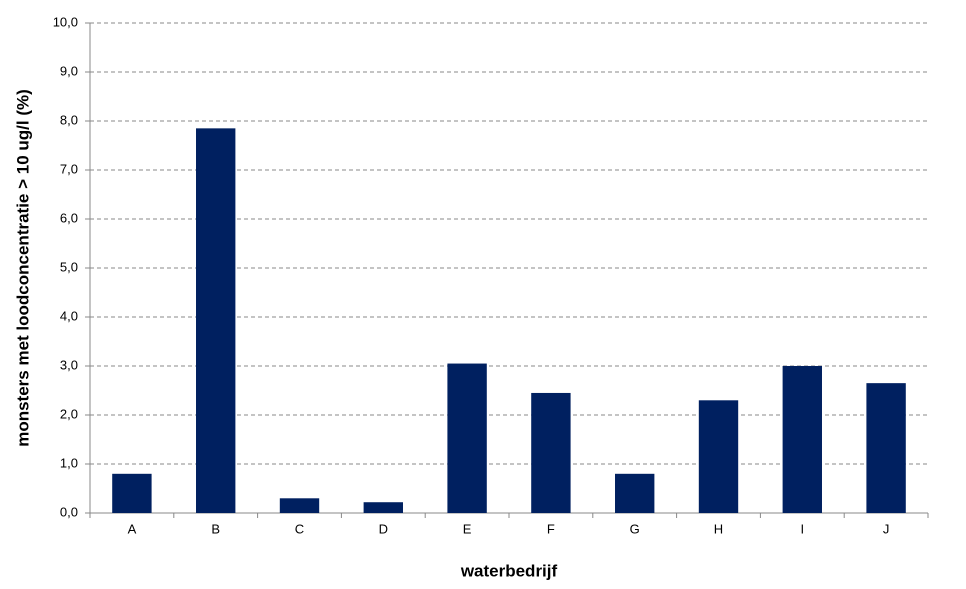  Describe the element at coordinates (69, 511) in the screenshot. I see `y-tick-label: 0,0` at that location.